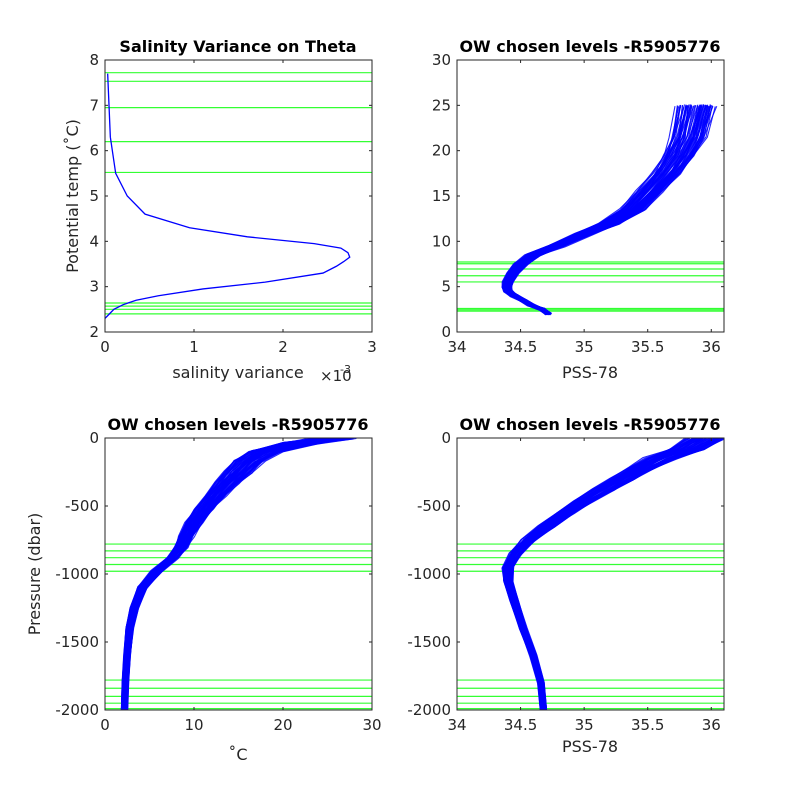  I want to click on y-tick-label: 6, so click(94, 151).